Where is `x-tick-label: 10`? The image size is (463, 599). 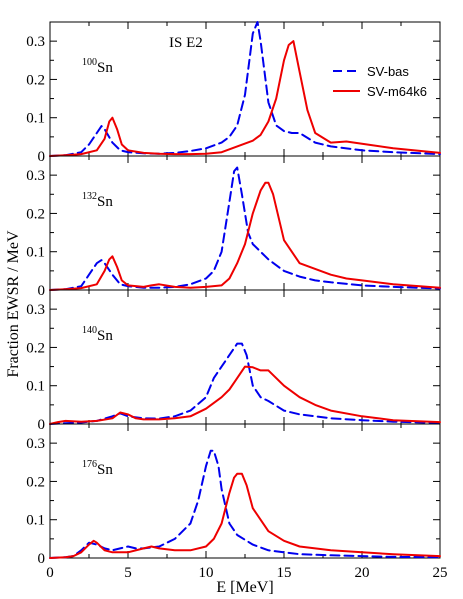 x-tick-label: 10 is located at coordinates (206, 573).